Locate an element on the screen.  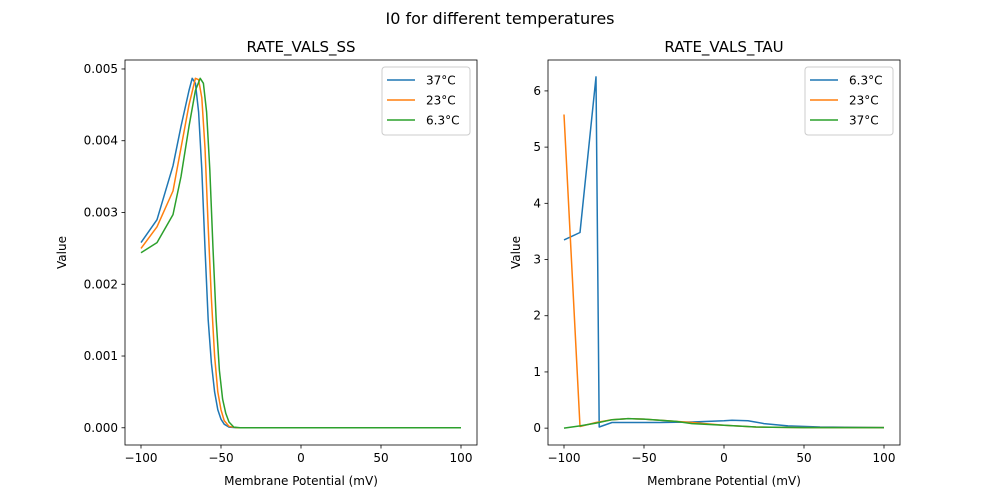
y-tick-label: 0.002 is located at coordinates (101, 284).